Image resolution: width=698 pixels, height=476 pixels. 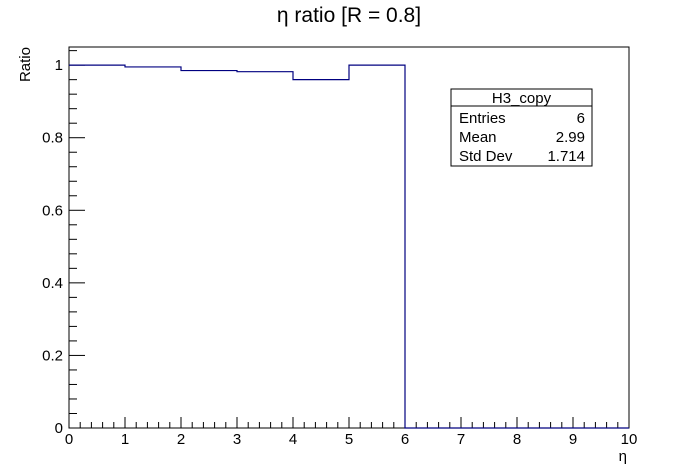 What do you see at coordinates (52, 283) in the screenshot?
I see `y-tick-label: 0.4` at bounding box center [52, 283].